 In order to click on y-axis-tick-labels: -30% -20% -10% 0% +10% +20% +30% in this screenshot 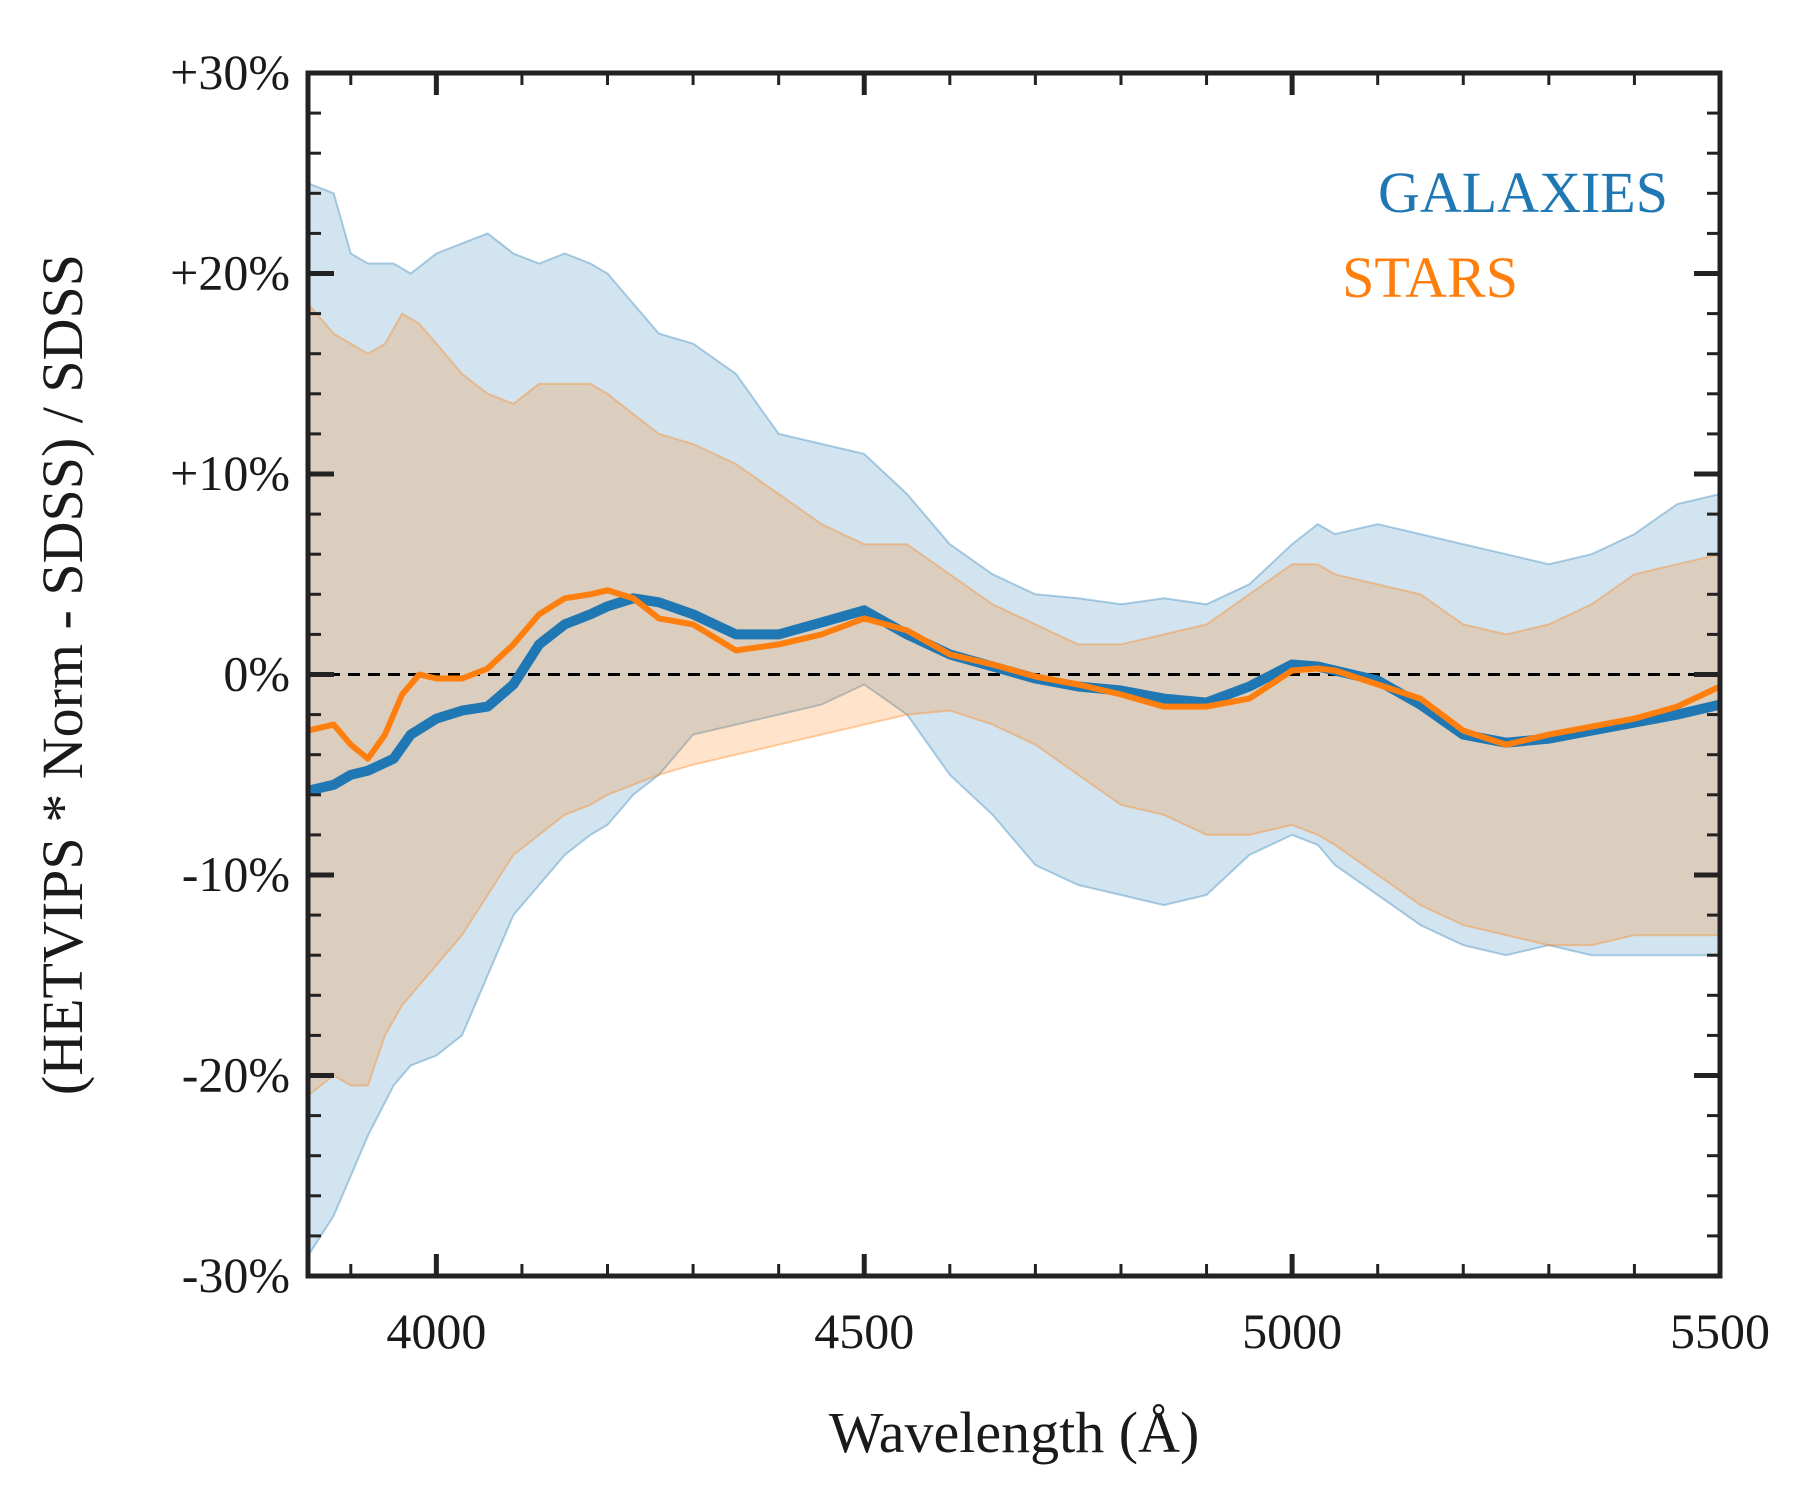, I will do `click(230, 673)`.